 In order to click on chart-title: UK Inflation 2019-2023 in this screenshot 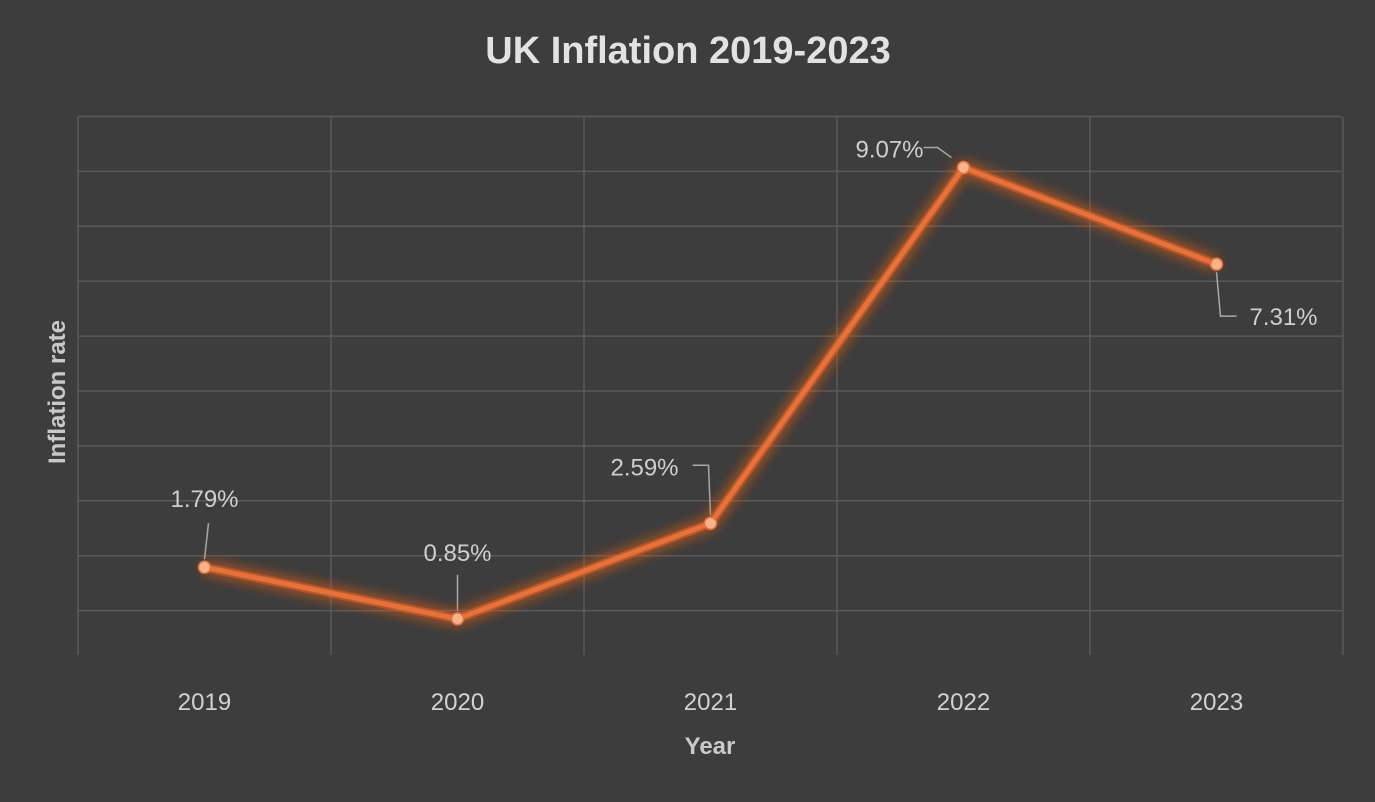, I will do `click(687, 51)`.